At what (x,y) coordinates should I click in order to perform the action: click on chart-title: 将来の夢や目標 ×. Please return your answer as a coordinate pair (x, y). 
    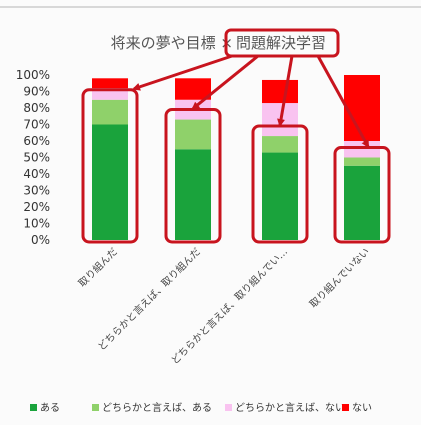
    Looking at the image, I should click on (172, 43).